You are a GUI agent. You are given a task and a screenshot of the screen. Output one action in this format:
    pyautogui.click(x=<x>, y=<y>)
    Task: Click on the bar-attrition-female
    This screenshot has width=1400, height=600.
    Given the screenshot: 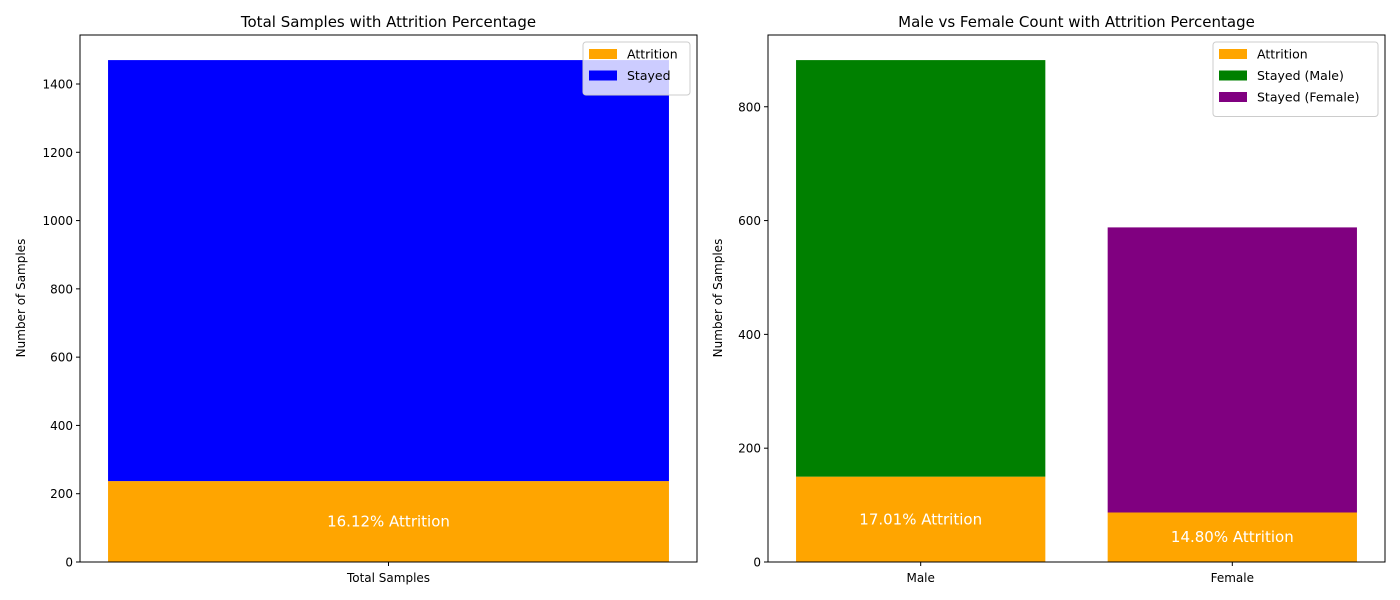 What is the action you would take?
    pyautogui.click(x=1232, y=537)
    